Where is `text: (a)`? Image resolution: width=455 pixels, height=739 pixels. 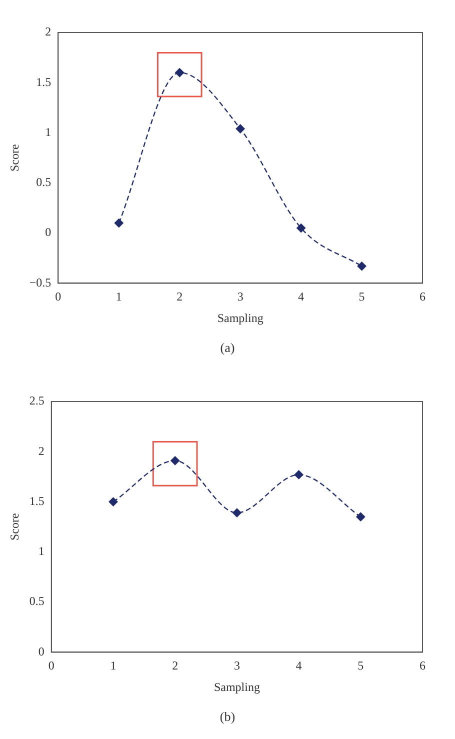
text: (a) is located at coordinates (227, 348).